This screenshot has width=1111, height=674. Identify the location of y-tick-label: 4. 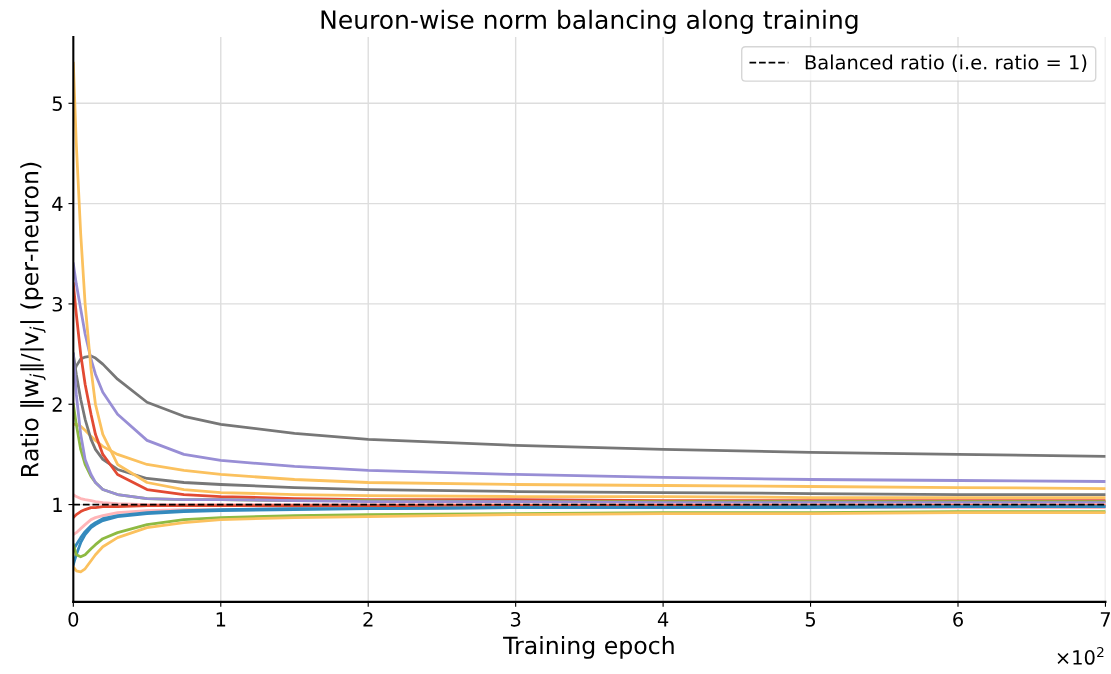
(57, 203).